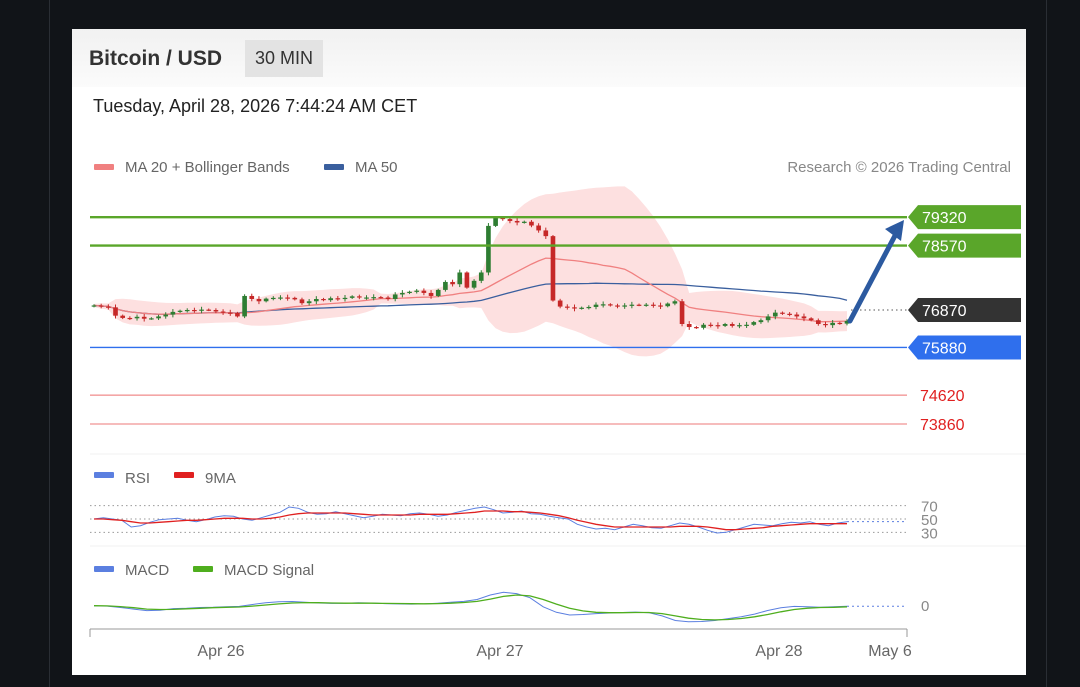 Image resolution: width=1080 pixels, height=687 pixels. What do you see at coordinates (944, 218) in the screenshot?
I see `level-label-79320: 79320` at bounding box center [944, 218].